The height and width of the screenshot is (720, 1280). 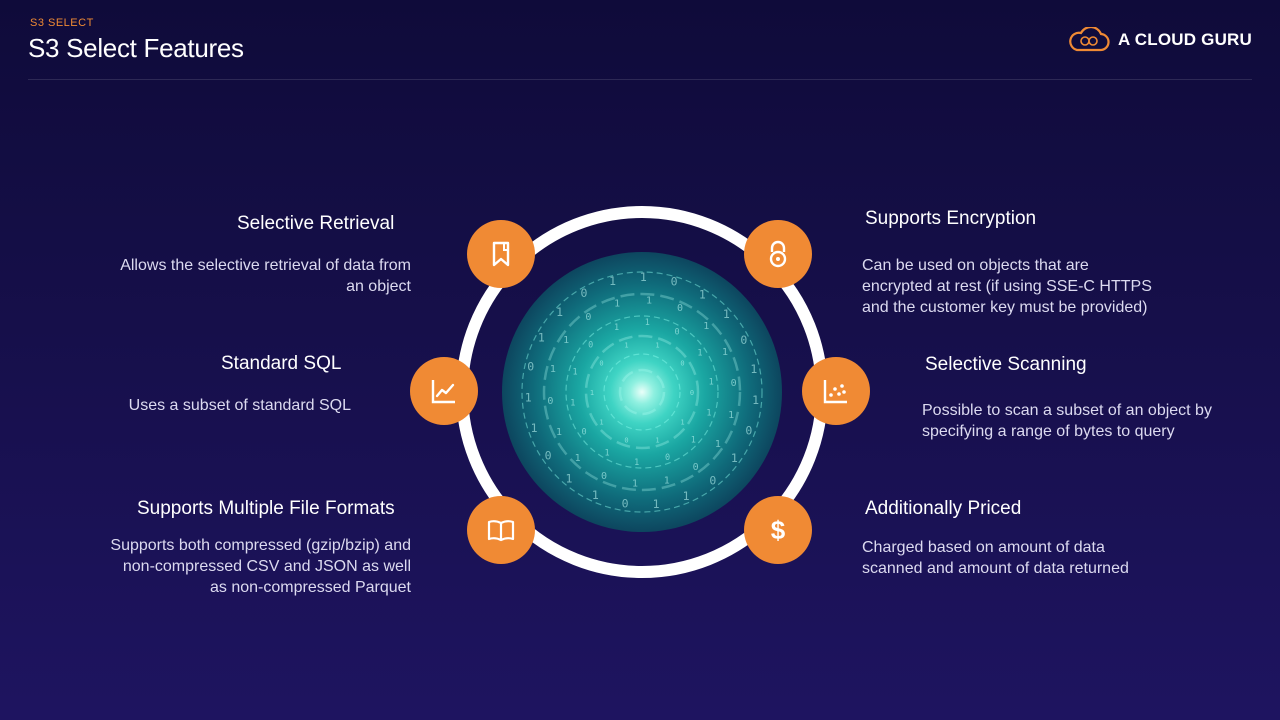 What do you see at coordinates (1089, 39) in the screenshot?
I see `cloud-logo-icon` at bounding box center [1089, 39].